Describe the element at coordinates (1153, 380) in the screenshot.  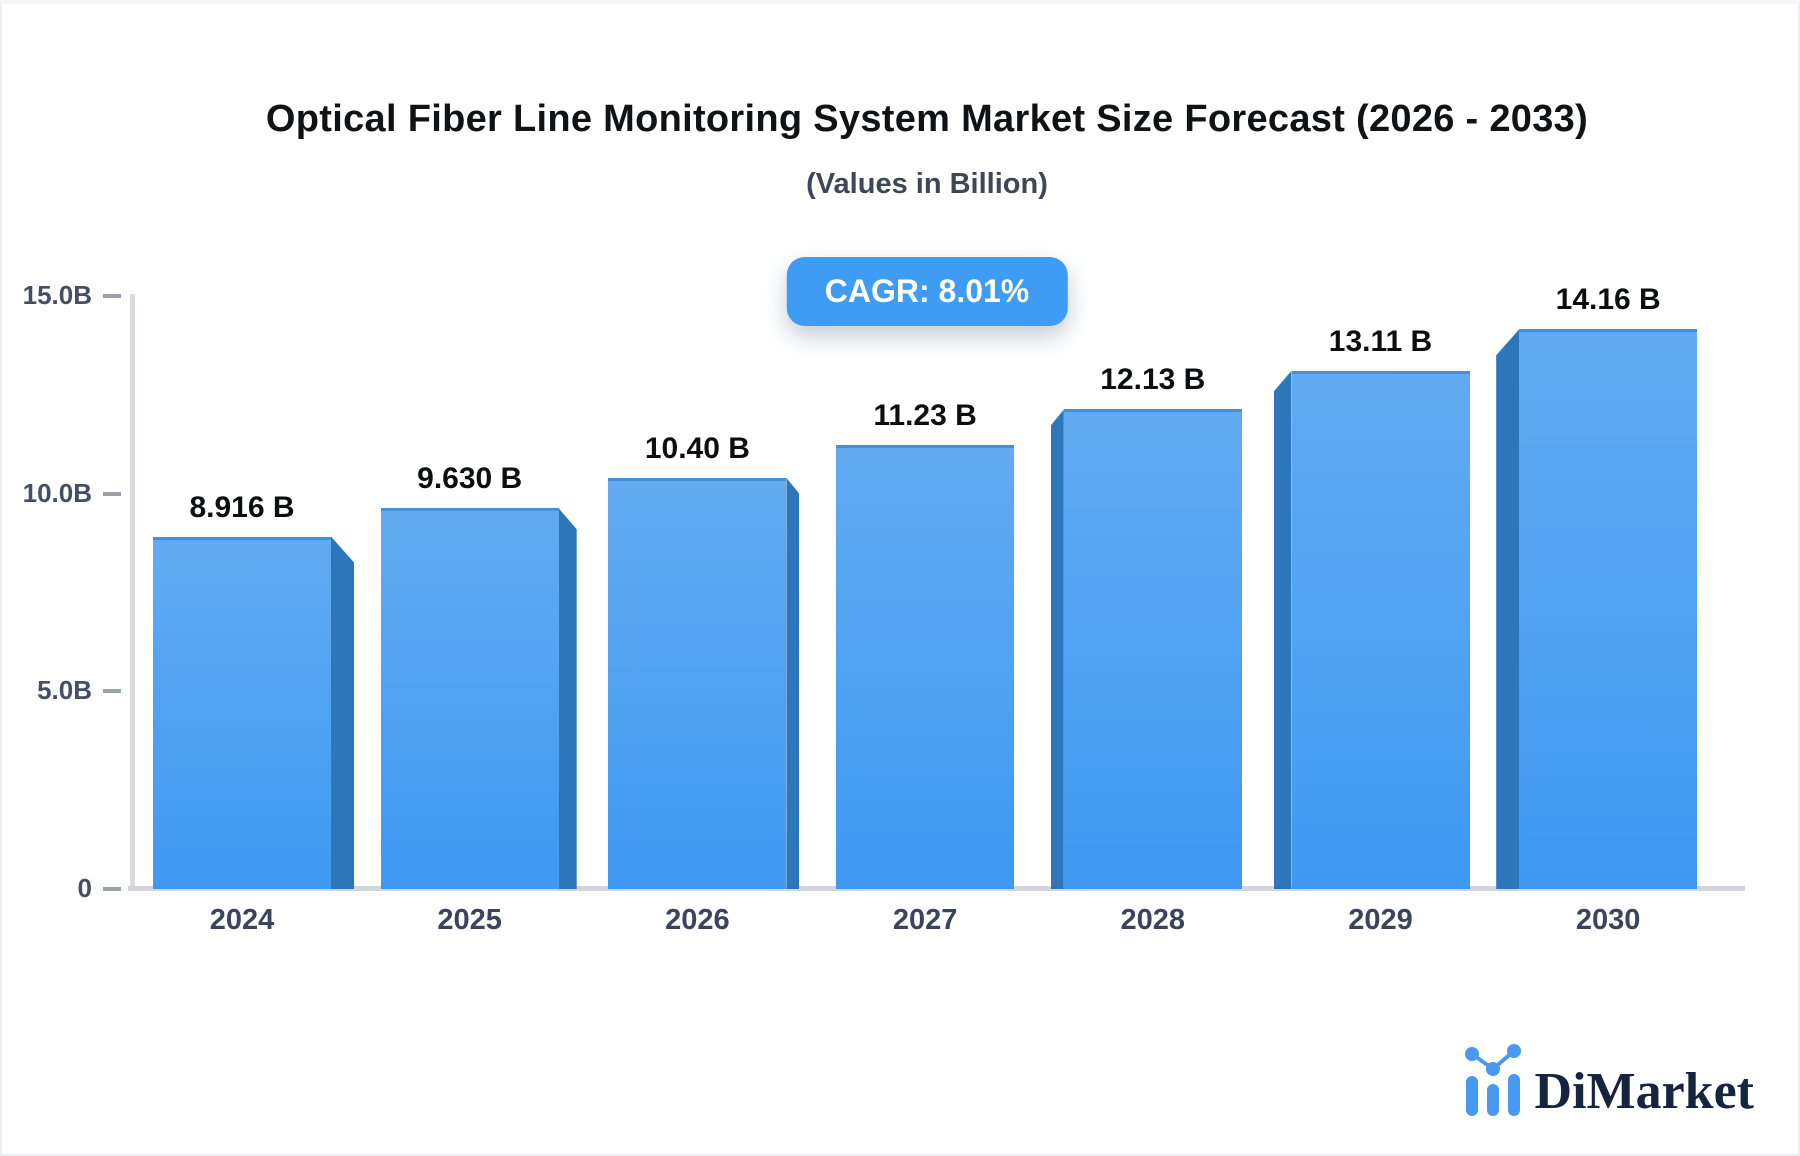
I see `bar-value-label: 12.13 B` at that location.